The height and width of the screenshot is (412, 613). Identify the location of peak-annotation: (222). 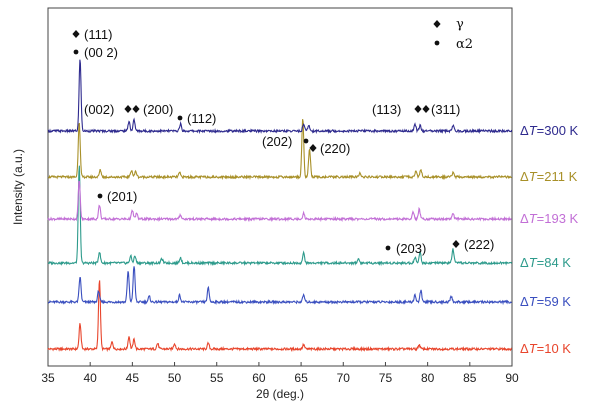
(473, 244).